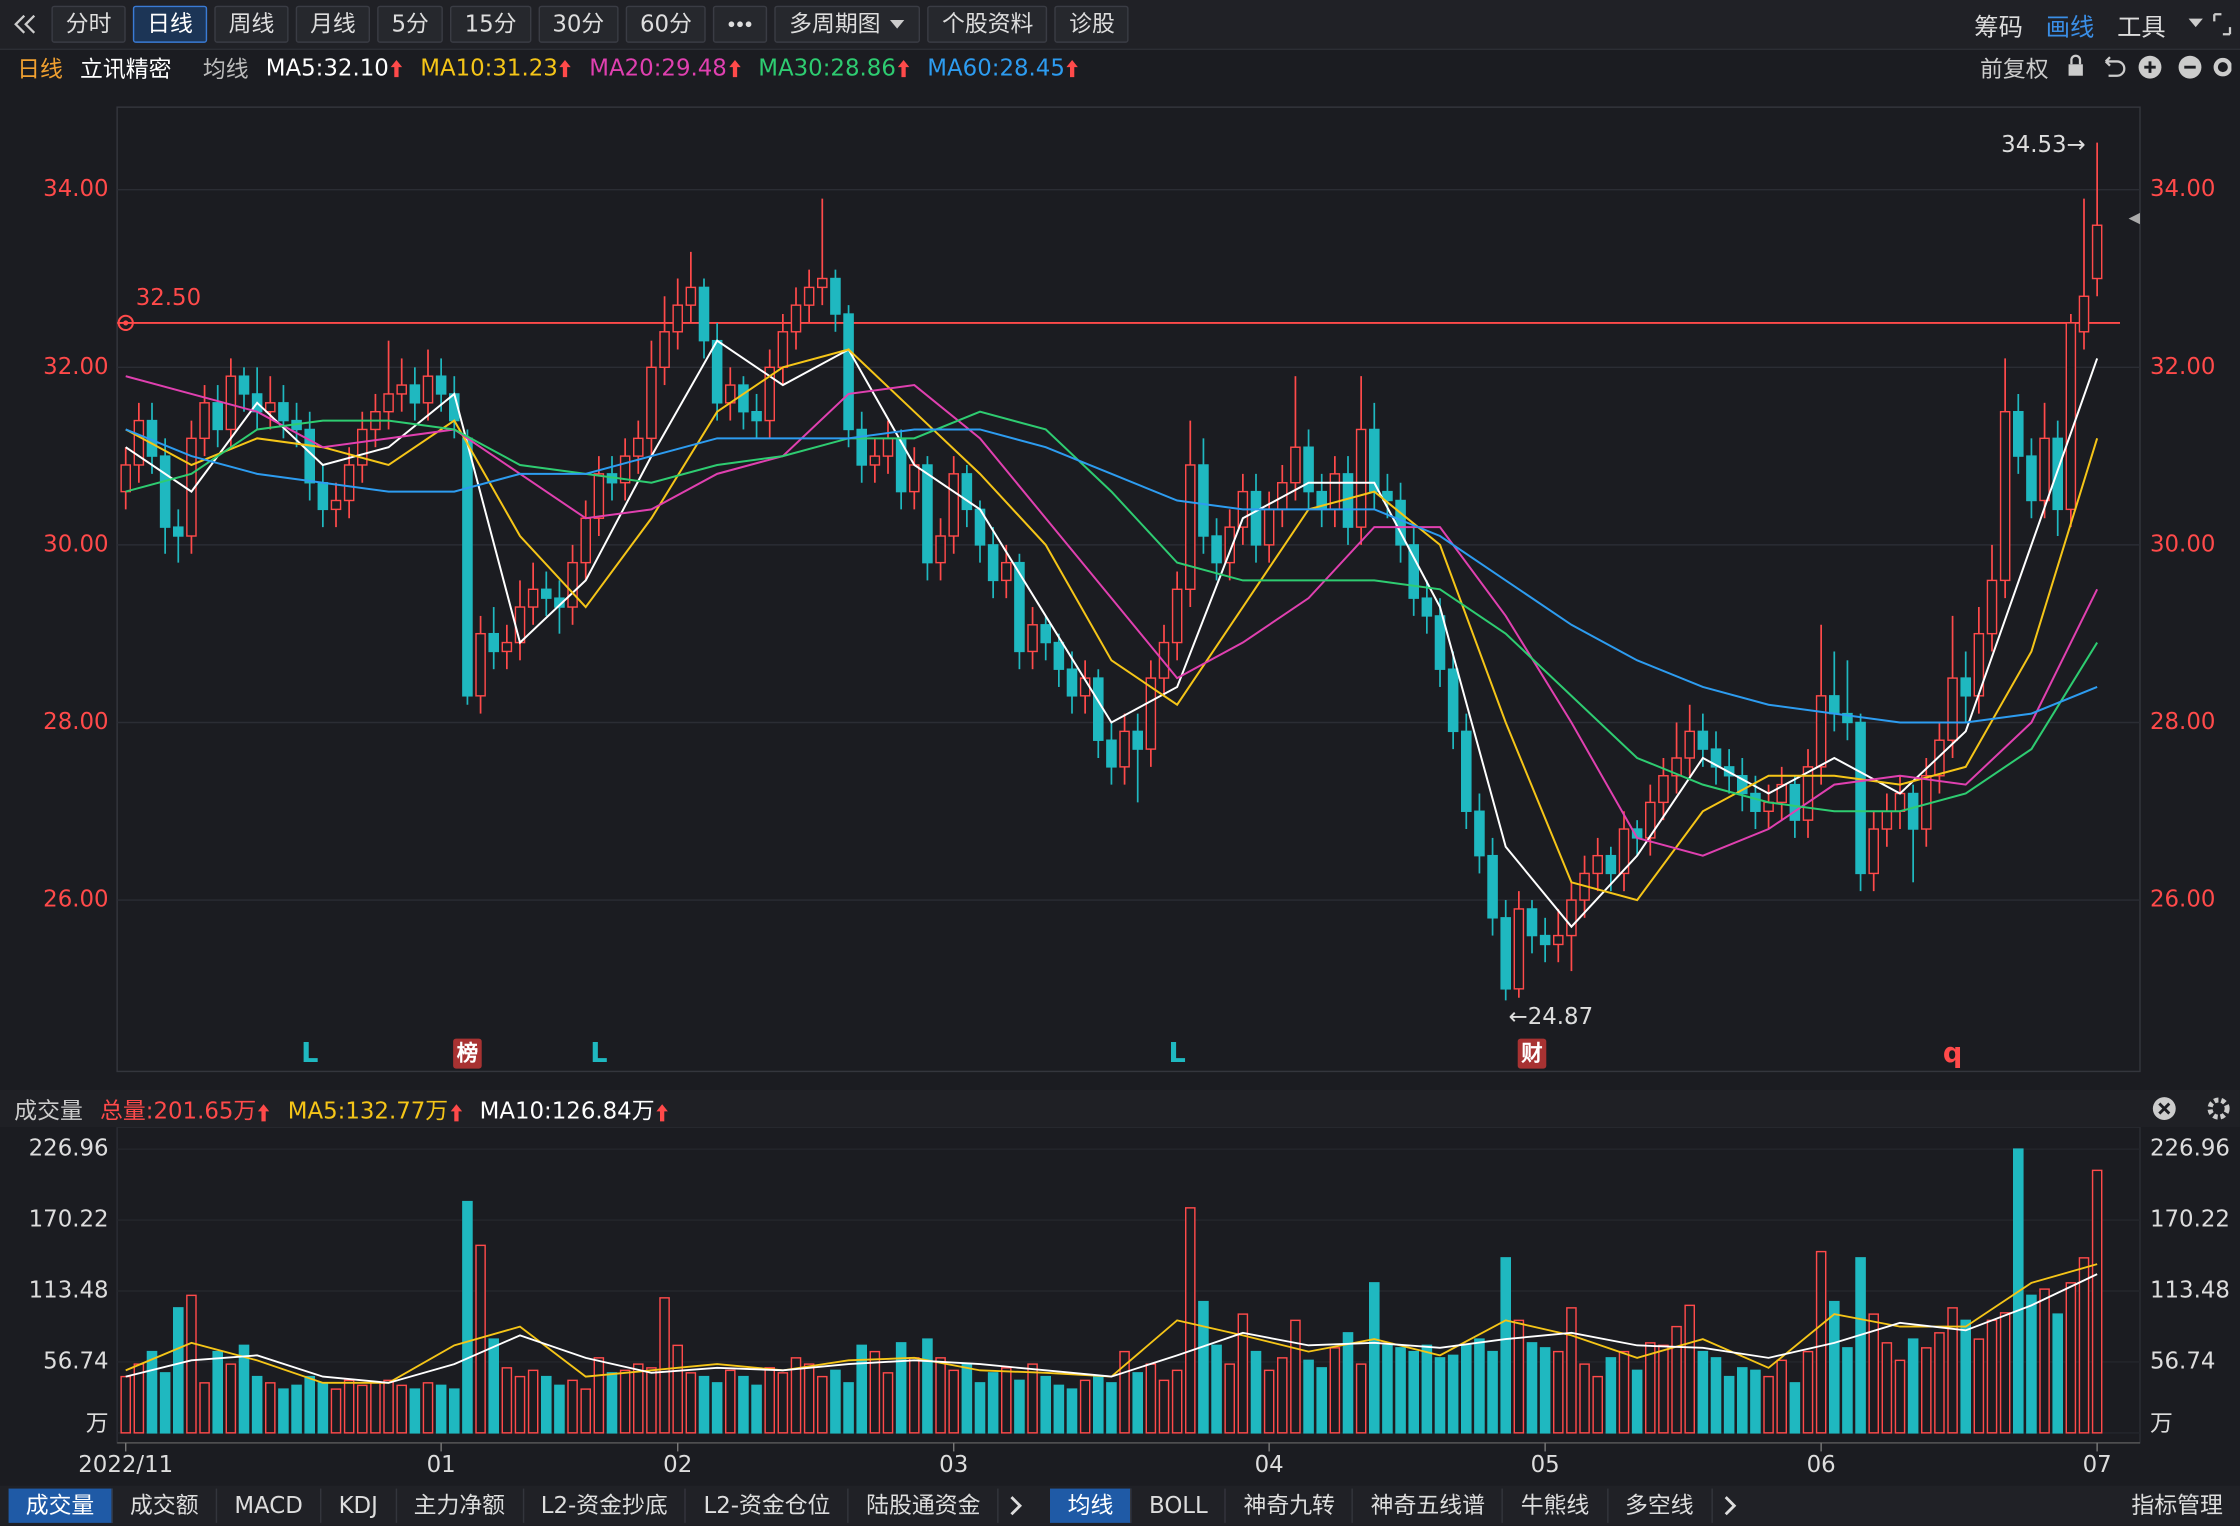 This screenshot has width=2240, height=1526. What do you see at coordinates (490, 24) in the screenshot?
I see `period-tab: 15分` at bounding box center [490, 24].